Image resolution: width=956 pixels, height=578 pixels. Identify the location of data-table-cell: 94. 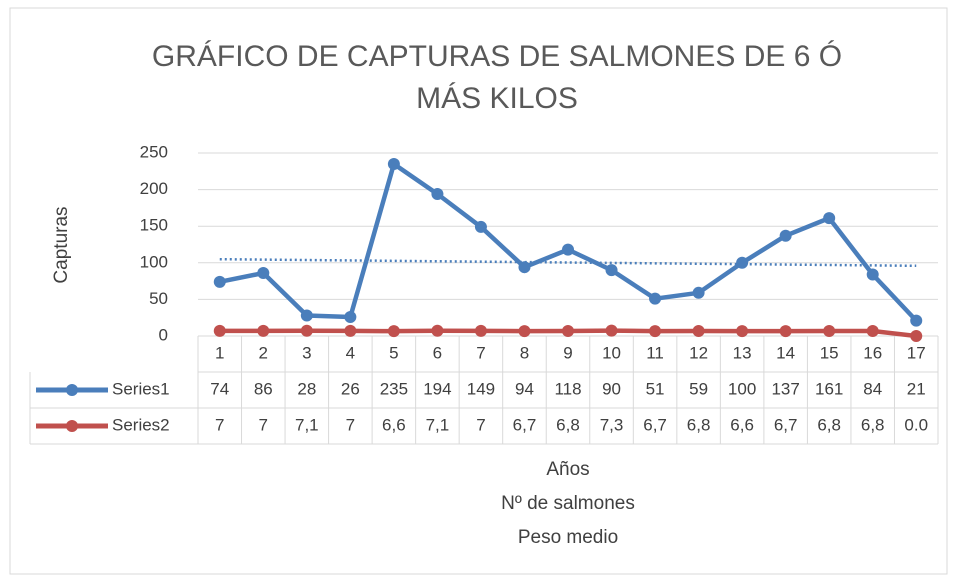
(524, 388).